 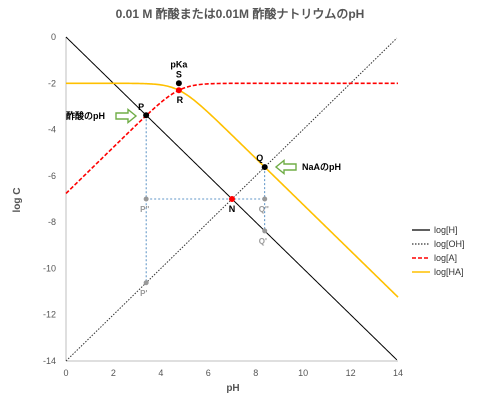 What do you see at coordinates (232, 209) in the screenshot?
I see `data-point-label: N` at bounding box center [232, 209].